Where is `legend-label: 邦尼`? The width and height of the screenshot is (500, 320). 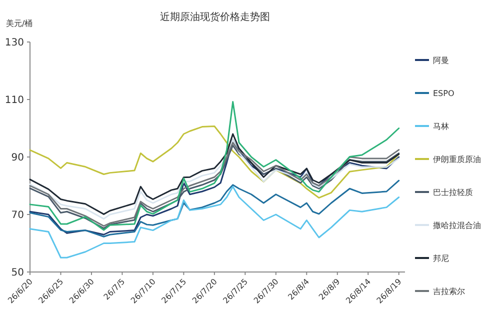 legend-label: 邦尼 is located at coordinates (441, 258).